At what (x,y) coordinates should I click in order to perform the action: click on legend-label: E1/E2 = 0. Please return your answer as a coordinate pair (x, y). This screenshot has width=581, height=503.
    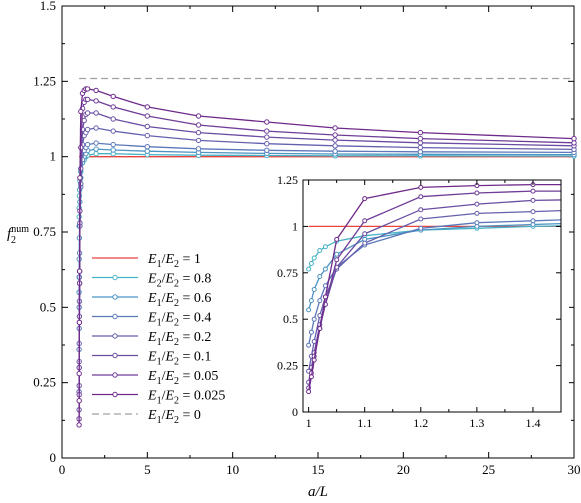
    Looking at the image, I should click on (174, 417).